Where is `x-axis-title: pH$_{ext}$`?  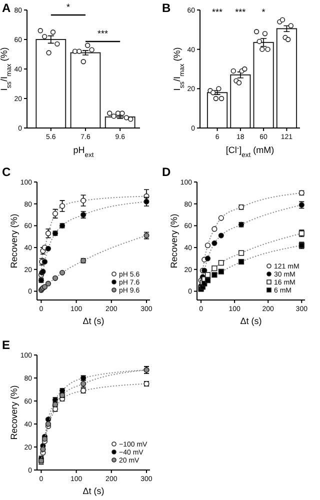 x-axis-title: pH$_{ext}$ is located at coordinates (83, 151).